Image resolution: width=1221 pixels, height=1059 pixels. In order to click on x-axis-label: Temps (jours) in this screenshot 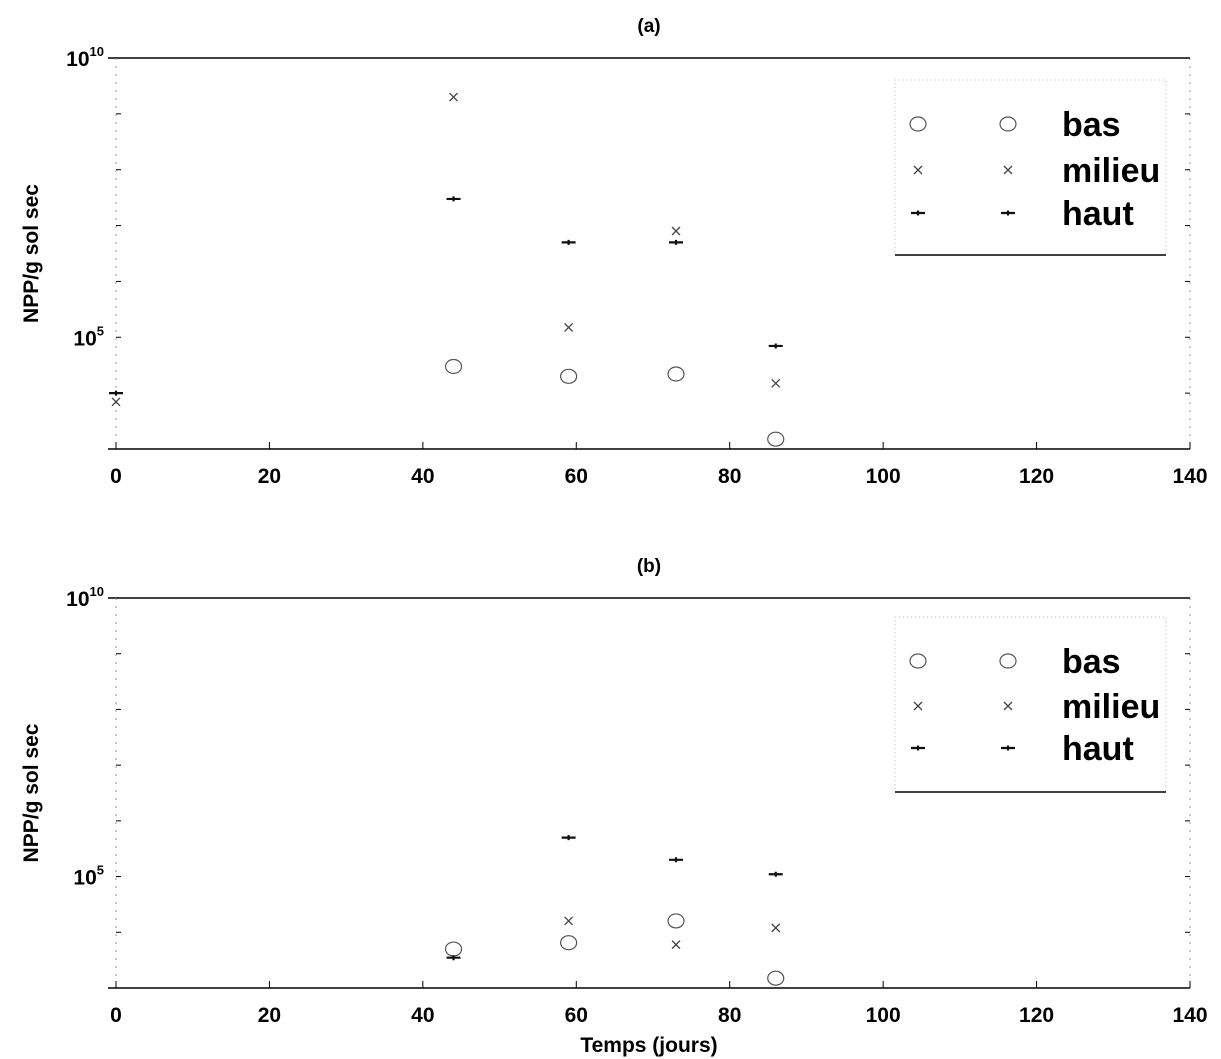, I will do `click(648, 1045)`.